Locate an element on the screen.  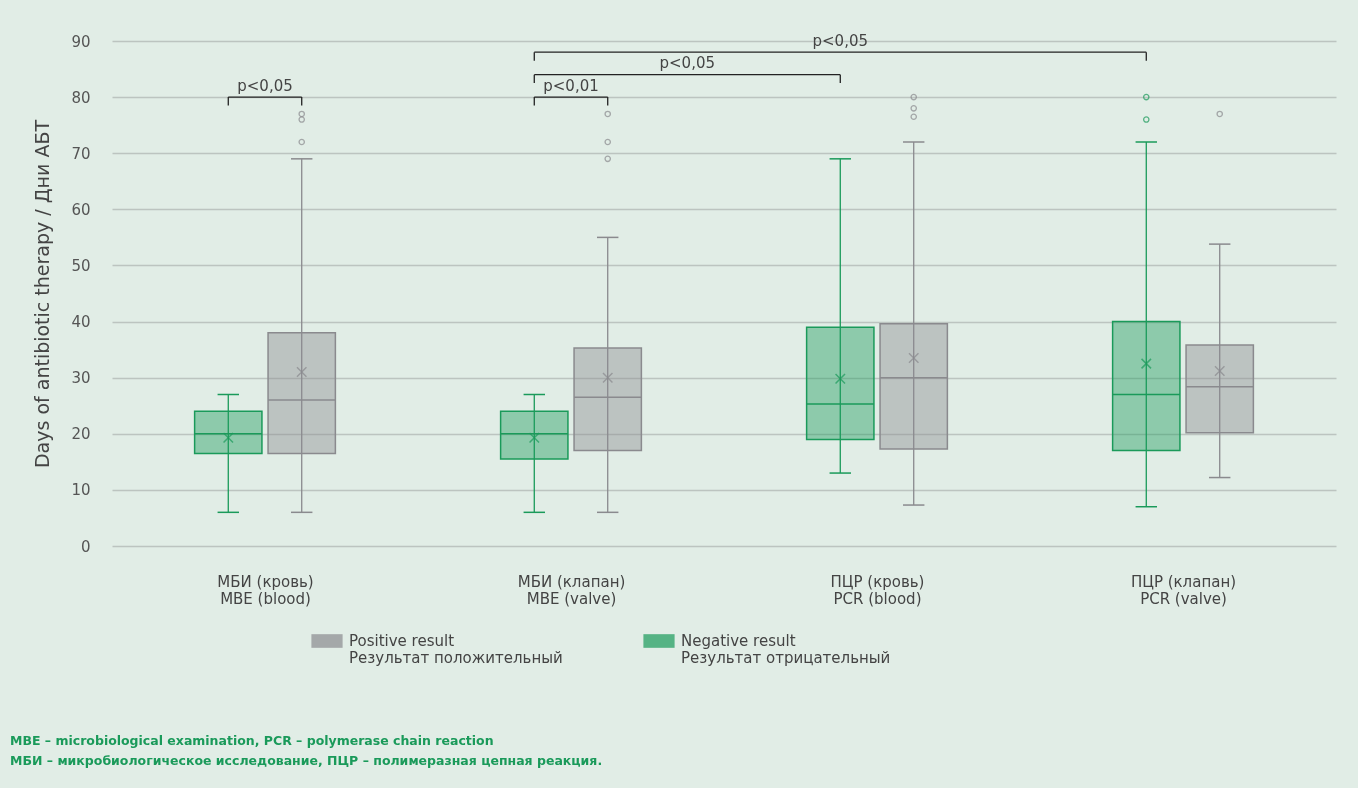
y-tick-label: 70 is located at coordinates (81, 153).